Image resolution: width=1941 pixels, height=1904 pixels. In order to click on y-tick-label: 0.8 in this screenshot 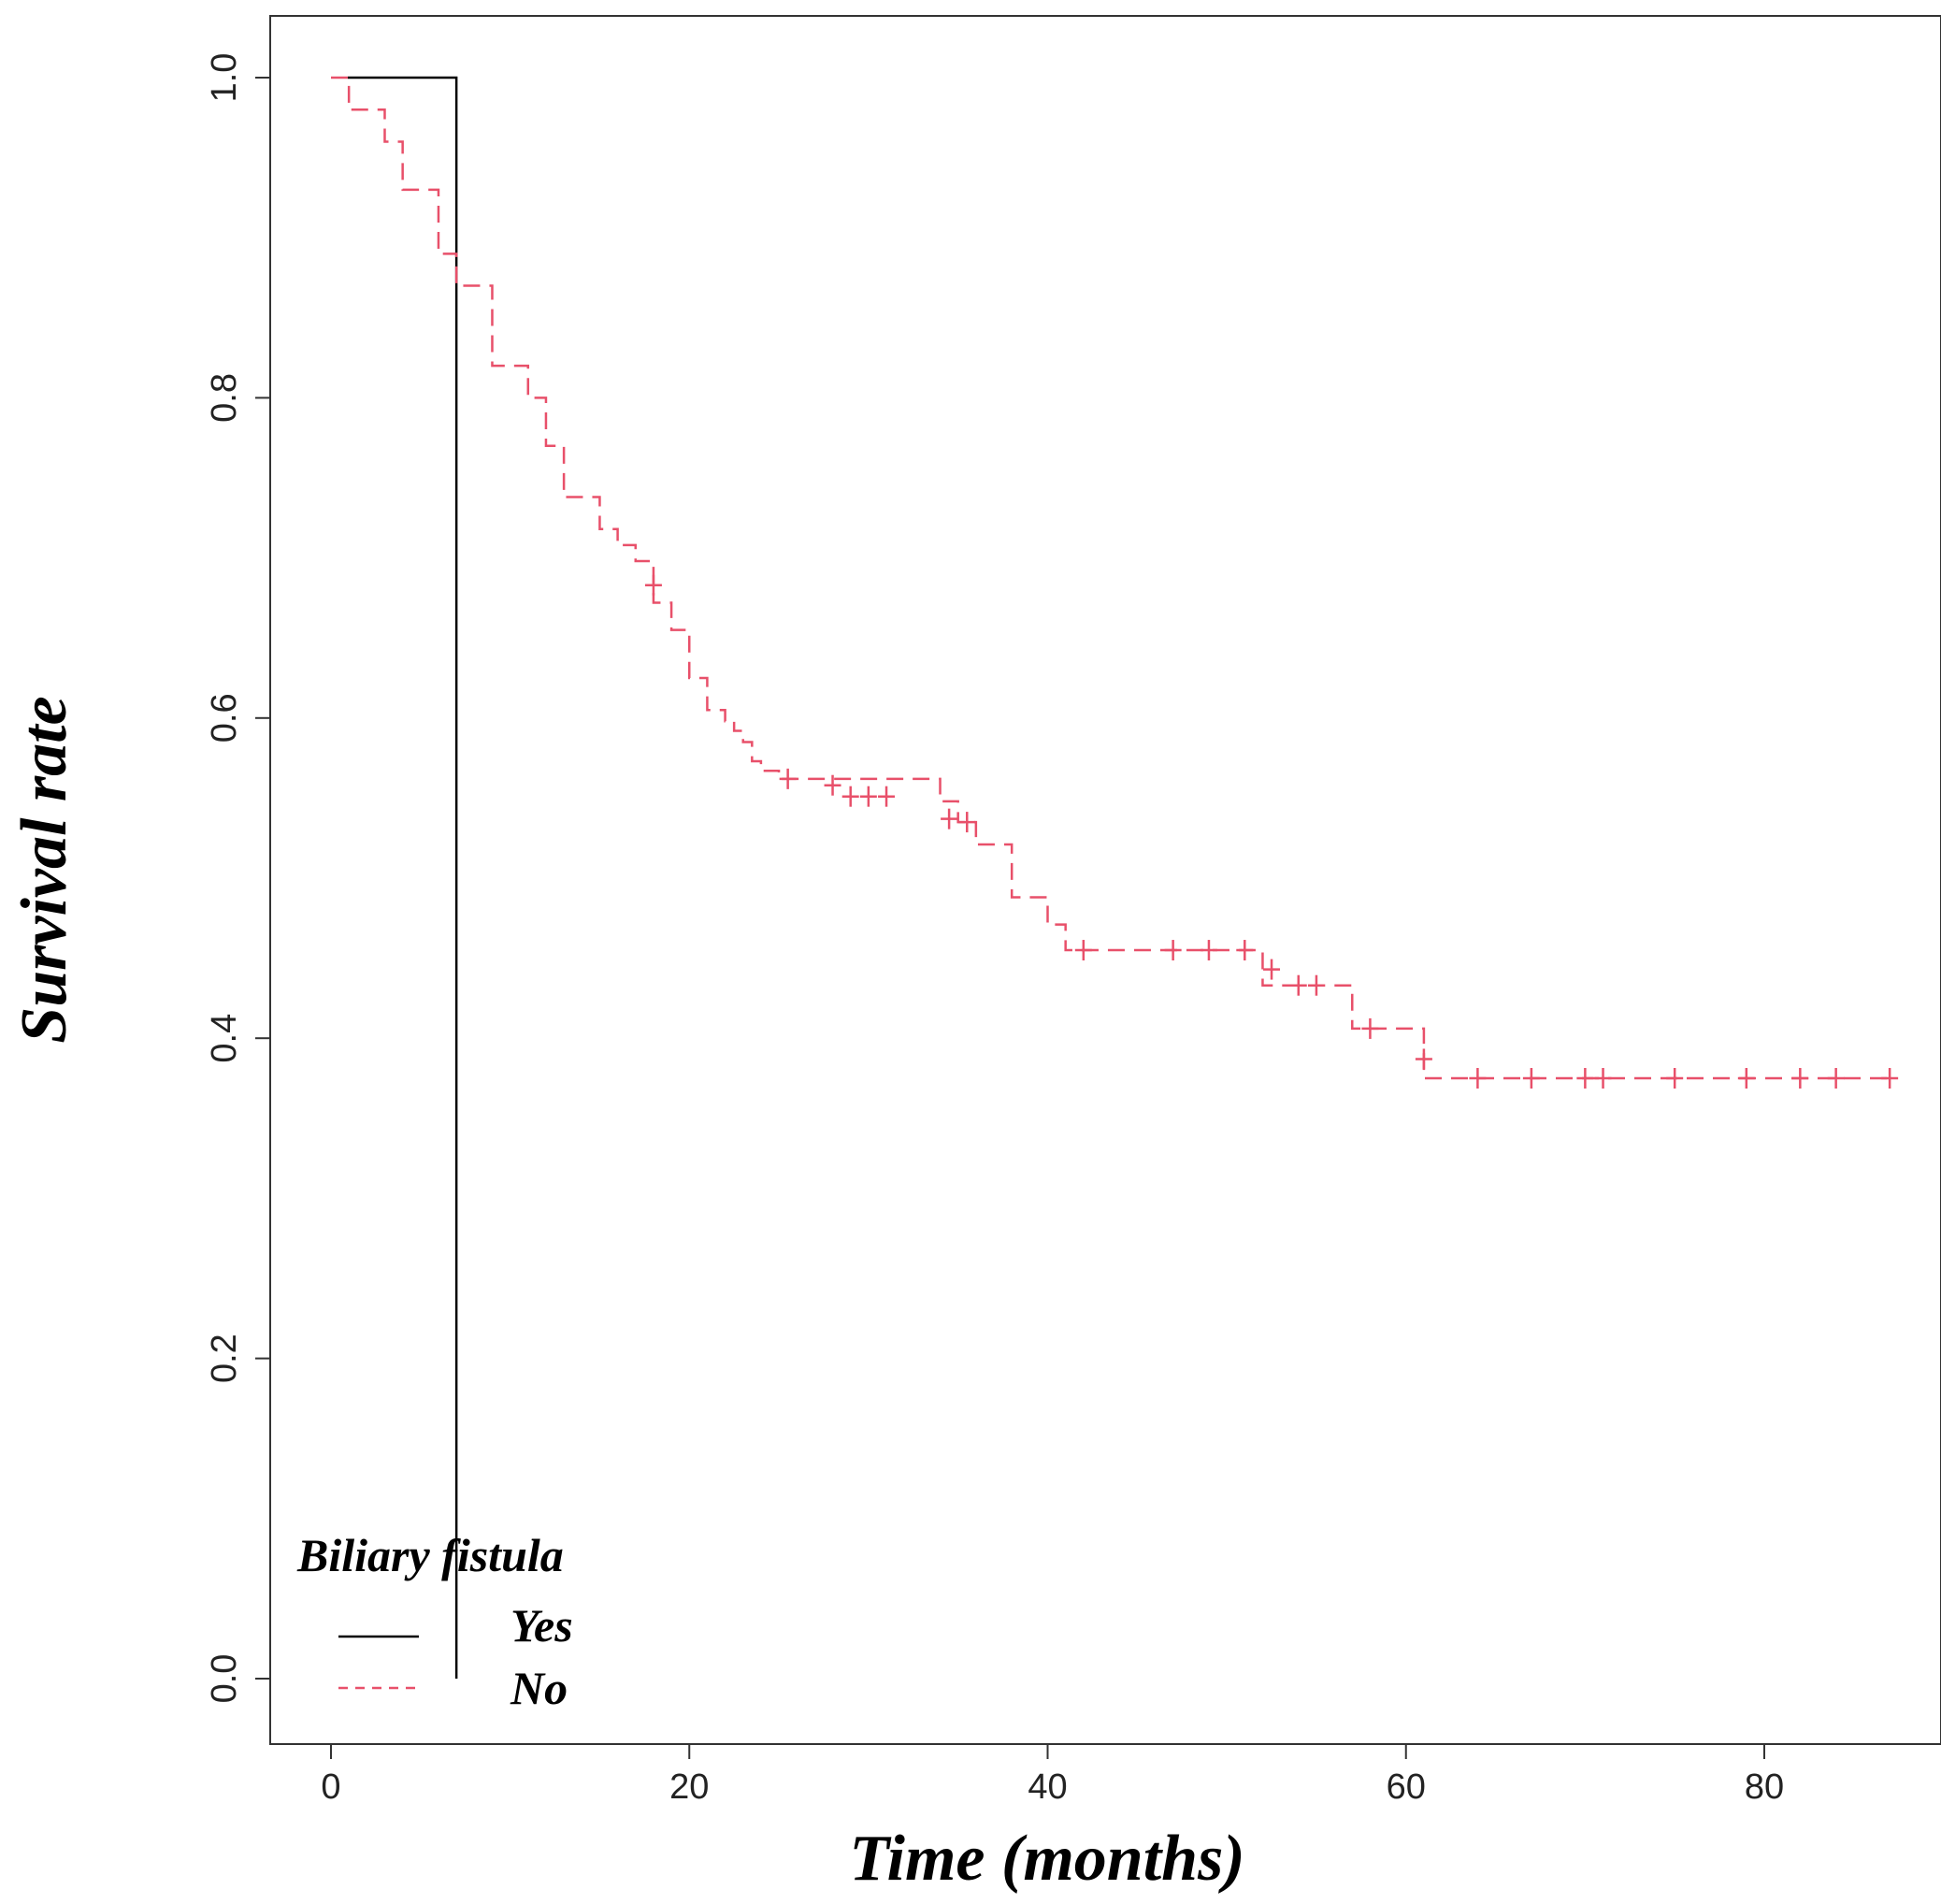, I will do `click(224, 398)`.